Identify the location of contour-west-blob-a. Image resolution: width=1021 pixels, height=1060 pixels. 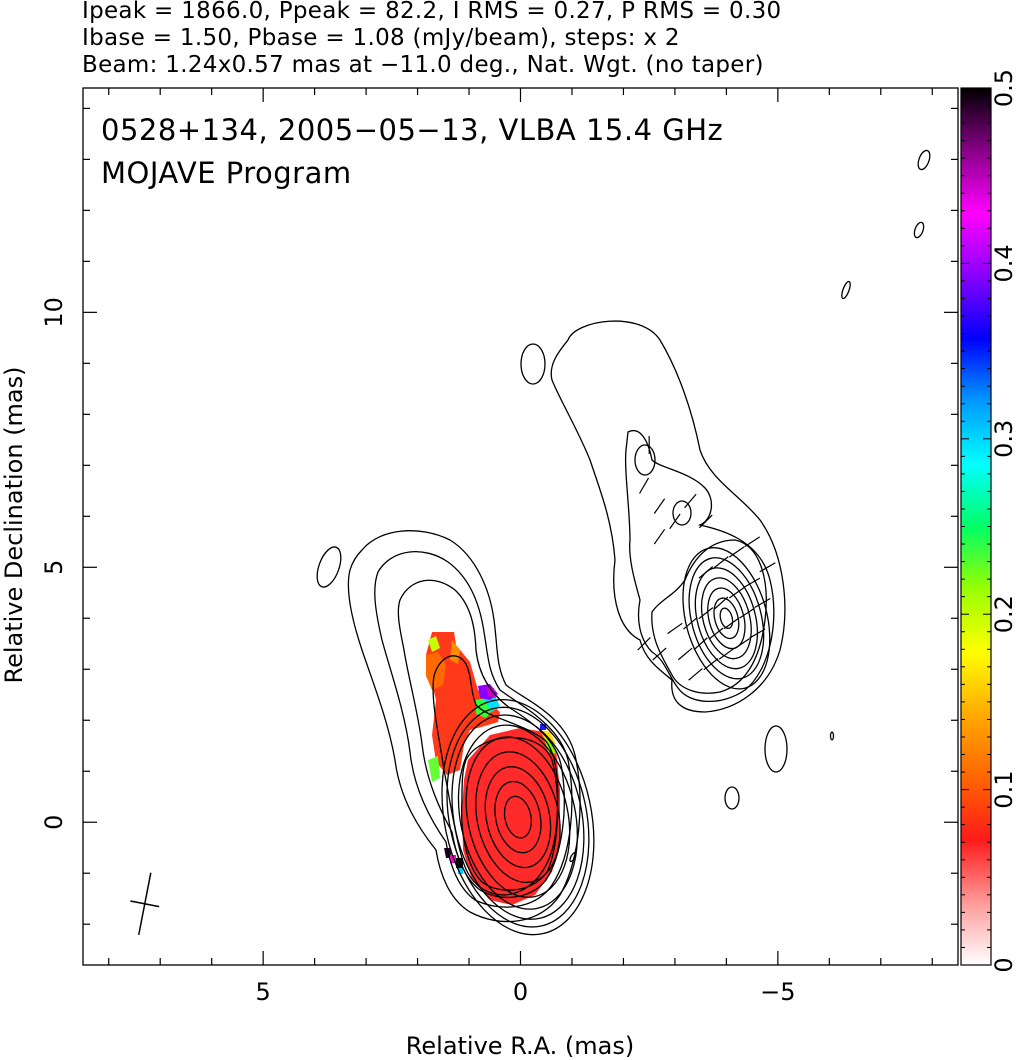
(645, 460).